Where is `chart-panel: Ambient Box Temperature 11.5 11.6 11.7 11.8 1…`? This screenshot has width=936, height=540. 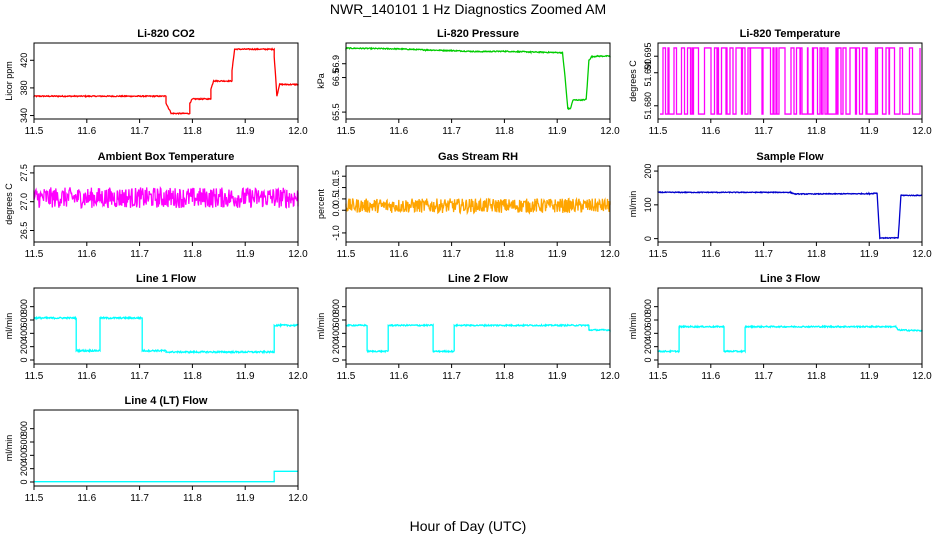 chart-panel: Ambient Box Temperature 11.5 11.6 11.7 11.8 1… is located at coordinates (156, 205).